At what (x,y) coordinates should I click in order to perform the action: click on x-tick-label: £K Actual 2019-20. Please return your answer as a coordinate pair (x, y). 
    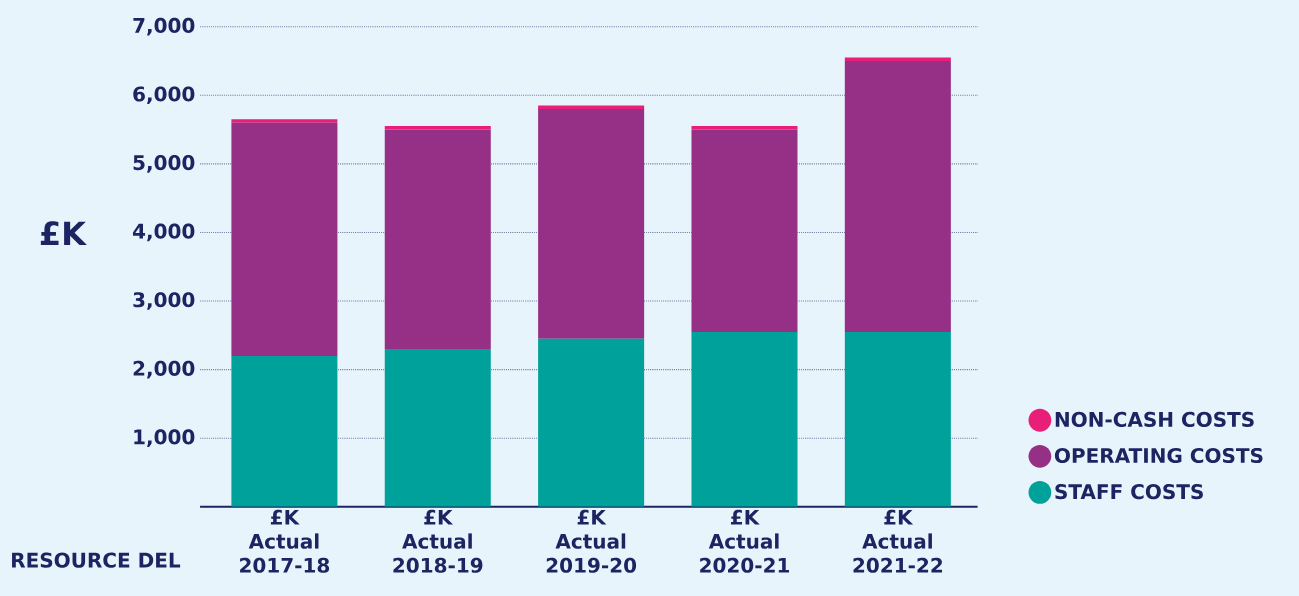
    Looking at the image, I should click on (591, 541).